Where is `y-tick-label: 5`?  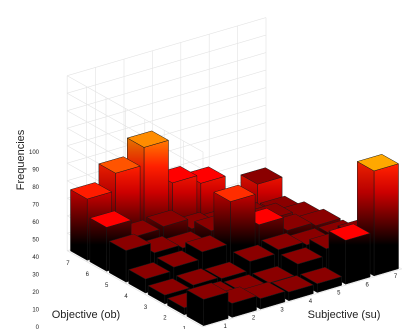 y-tick-label: 5 is located at coordinates (107, 286).